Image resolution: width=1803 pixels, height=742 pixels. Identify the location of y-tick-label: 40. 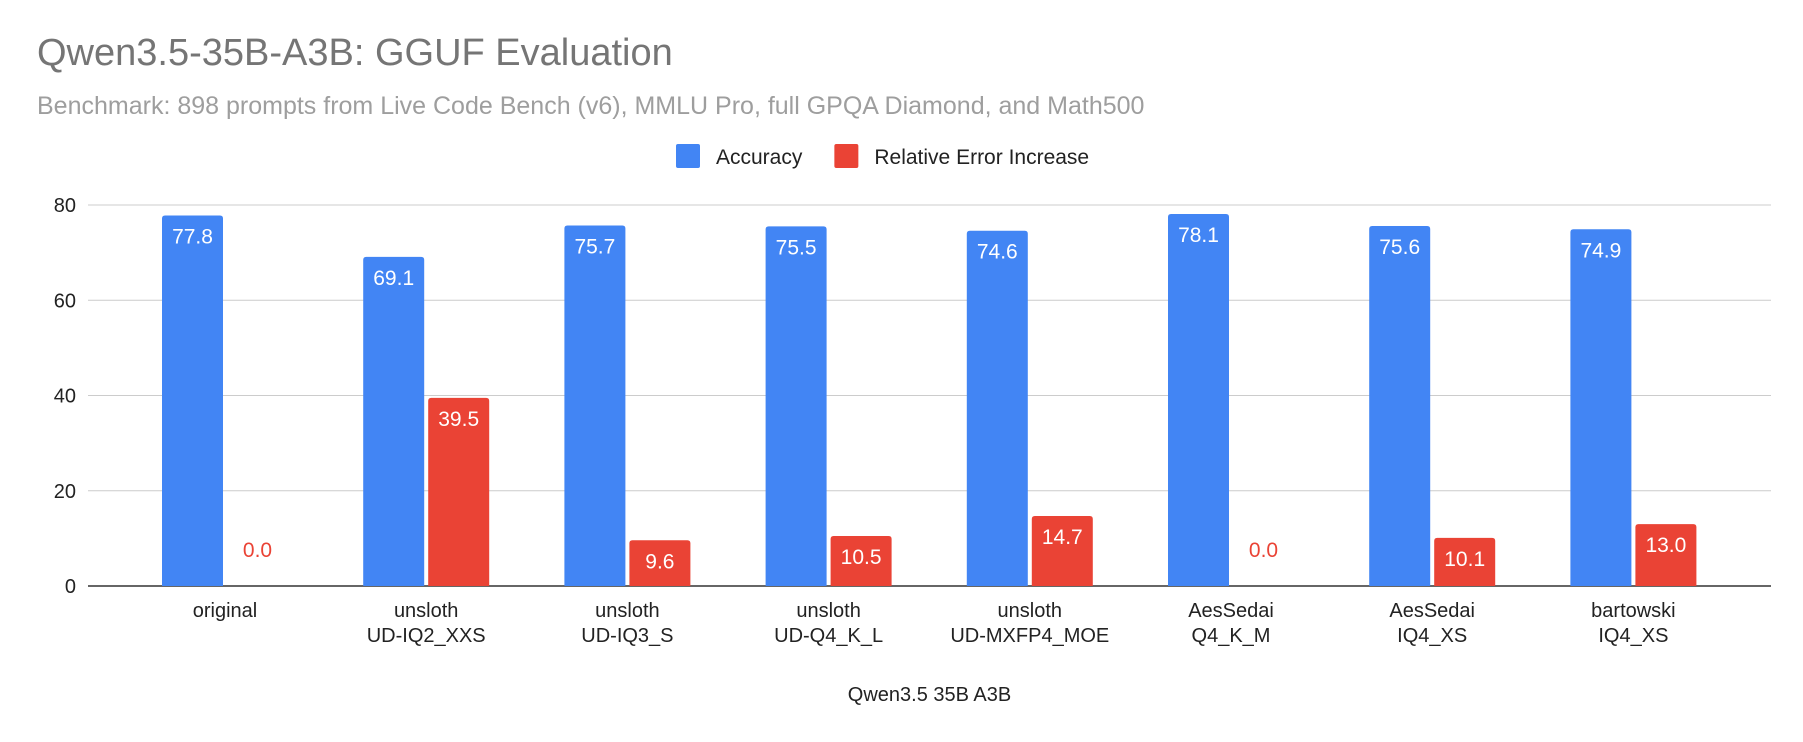
(65, 397).